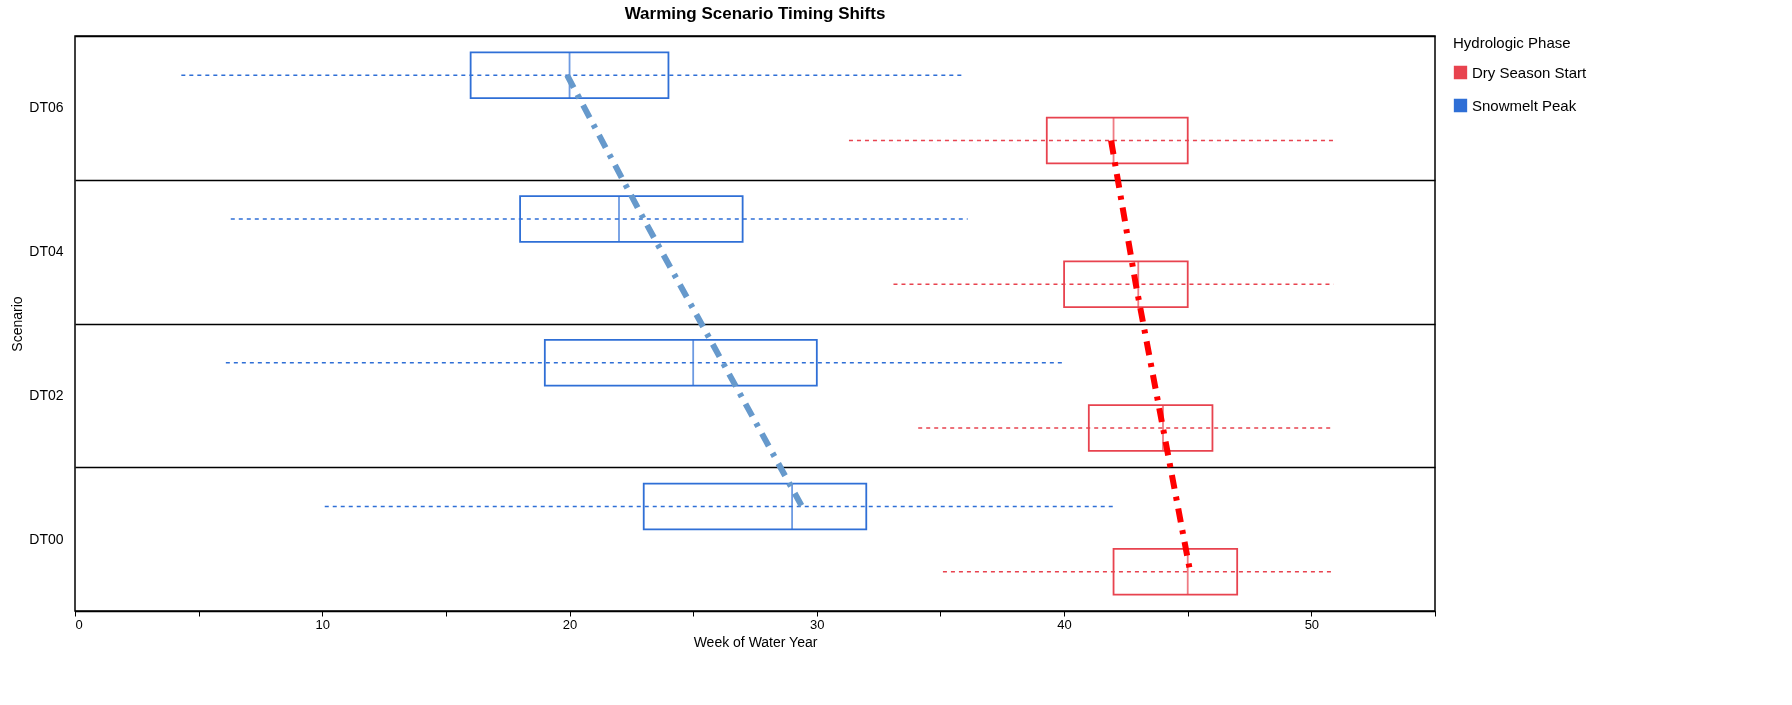 The width and height of the screenshot is (1792, 705). Describe the element at coordinates (1524, 105) in the screenshot. I see `legend-label: Snowmelt Peak` at that location.